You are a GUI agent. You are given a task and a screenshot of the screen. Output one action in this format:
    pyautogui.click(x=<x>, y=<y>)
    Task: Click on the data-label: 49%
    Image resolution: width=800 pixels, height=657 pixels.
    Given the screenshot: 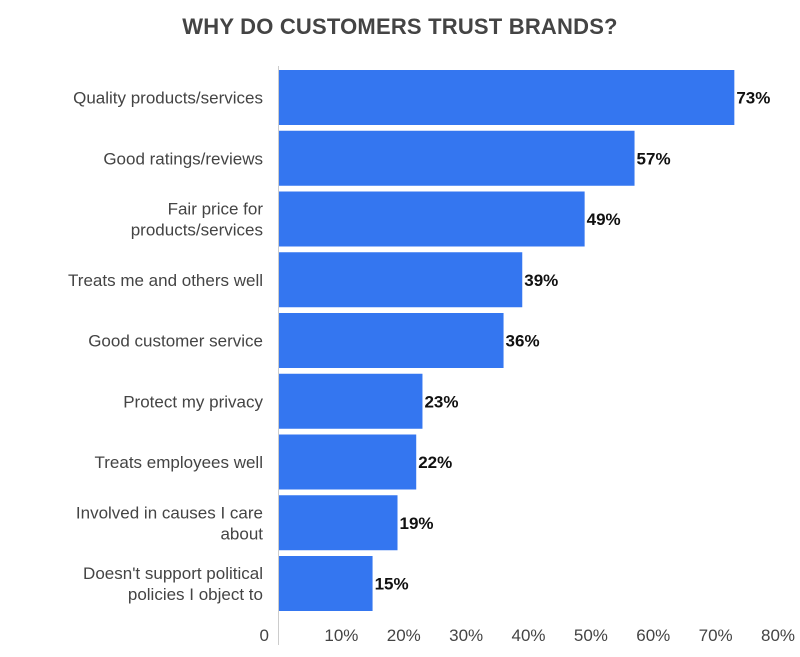 What is the action you would take?
    pyautogui.click(x=604, y=219)
    